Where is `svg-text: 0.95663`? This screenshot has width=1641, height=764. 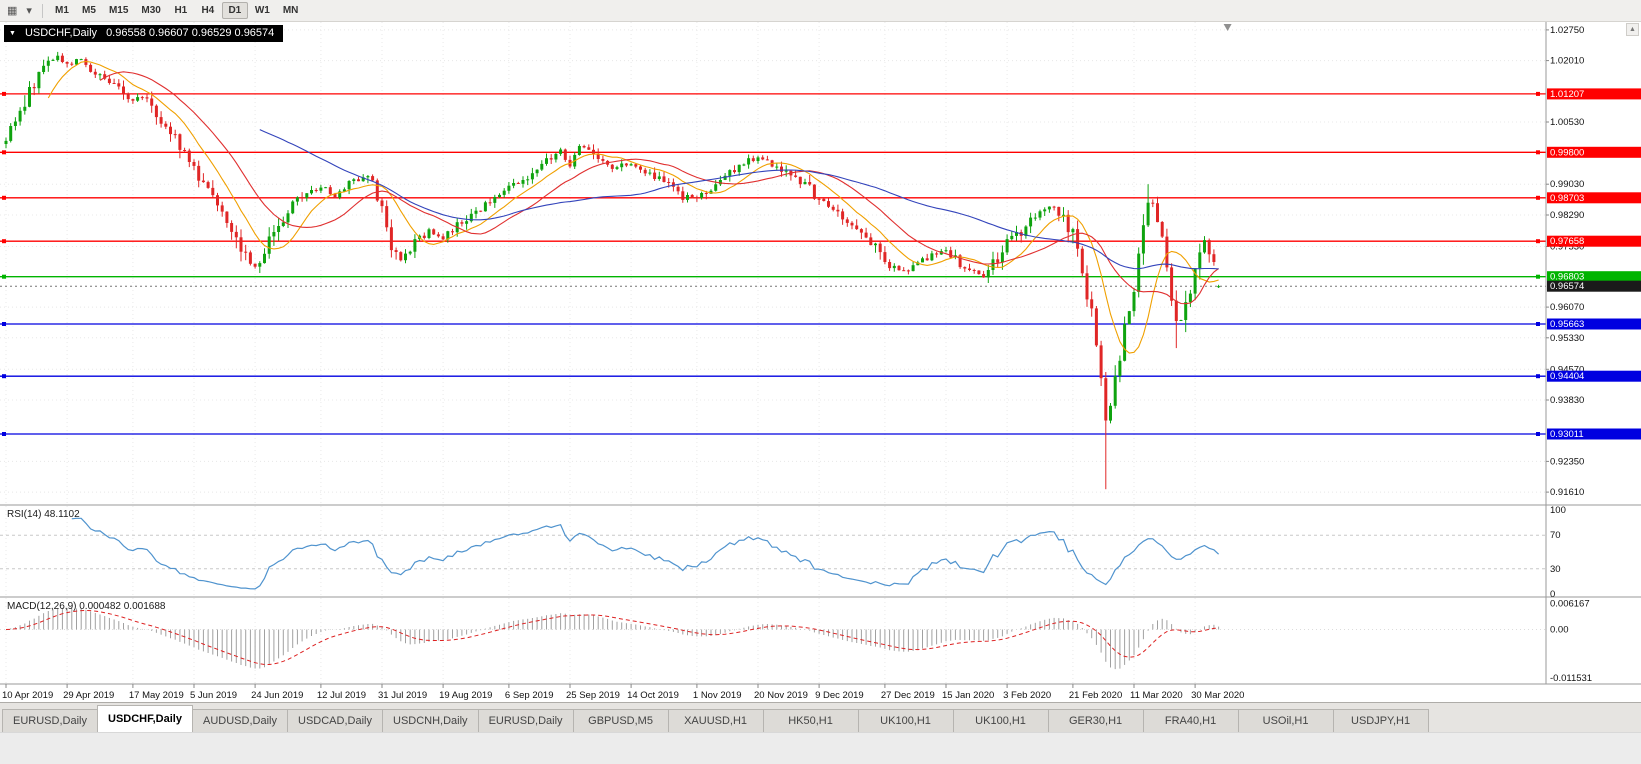 svg-text: 0.95663 is located at coordinates (1567, 324).